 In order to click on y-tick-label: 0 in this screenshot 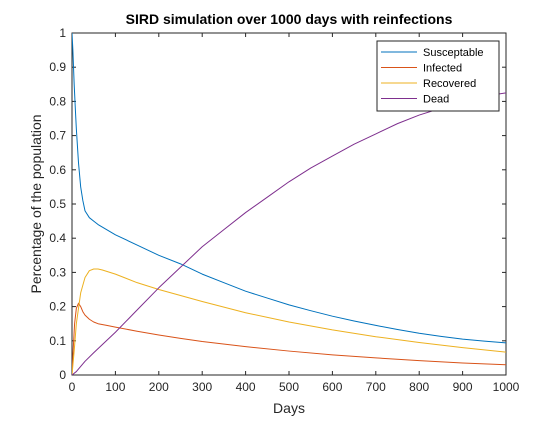, I will do `click(62, 375)`.